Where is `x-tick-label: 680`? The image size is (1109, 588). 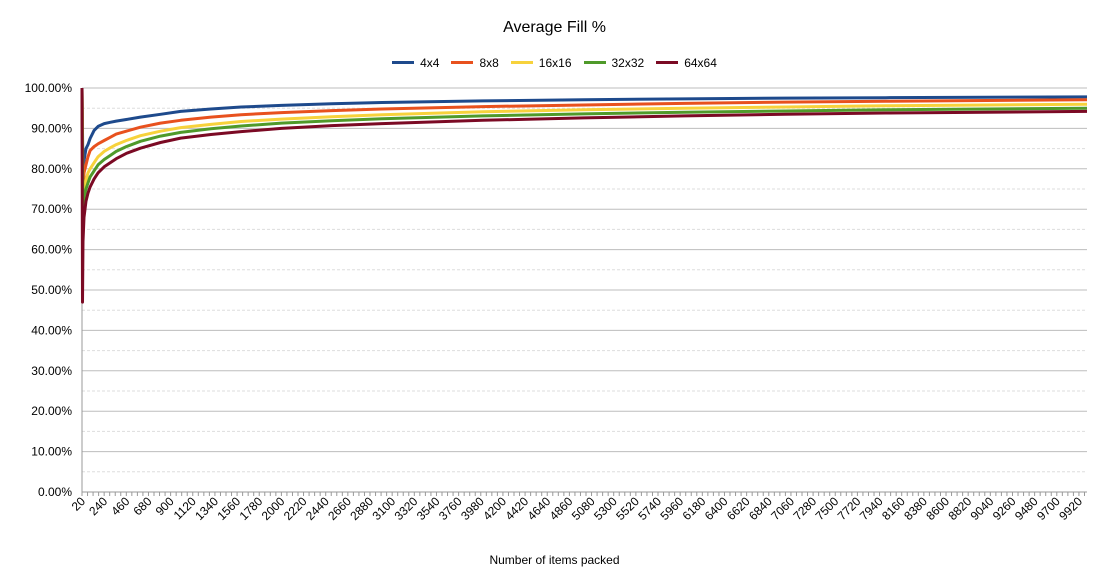
x-tick-label: 680 is located at coordinates (143, 506).